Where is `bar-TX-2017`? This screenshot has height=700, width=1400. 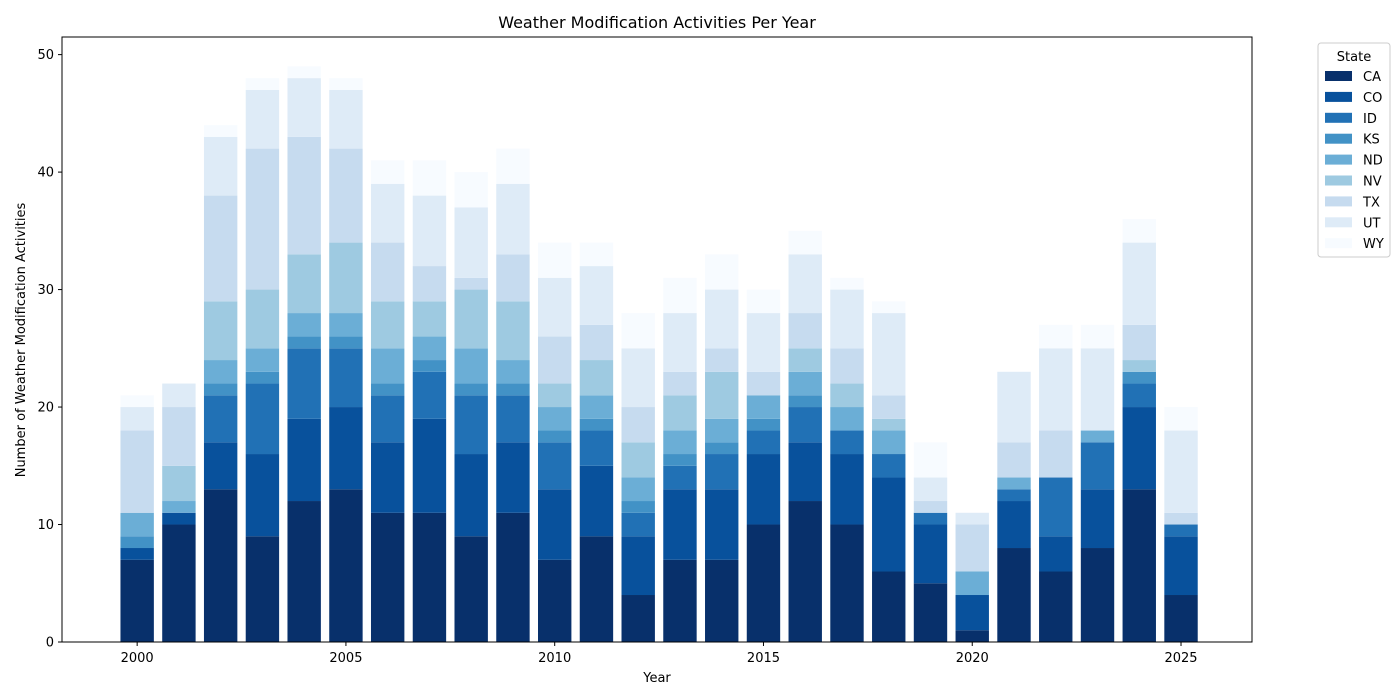
bar-TX-2017 is located at coordinates (847, 366).